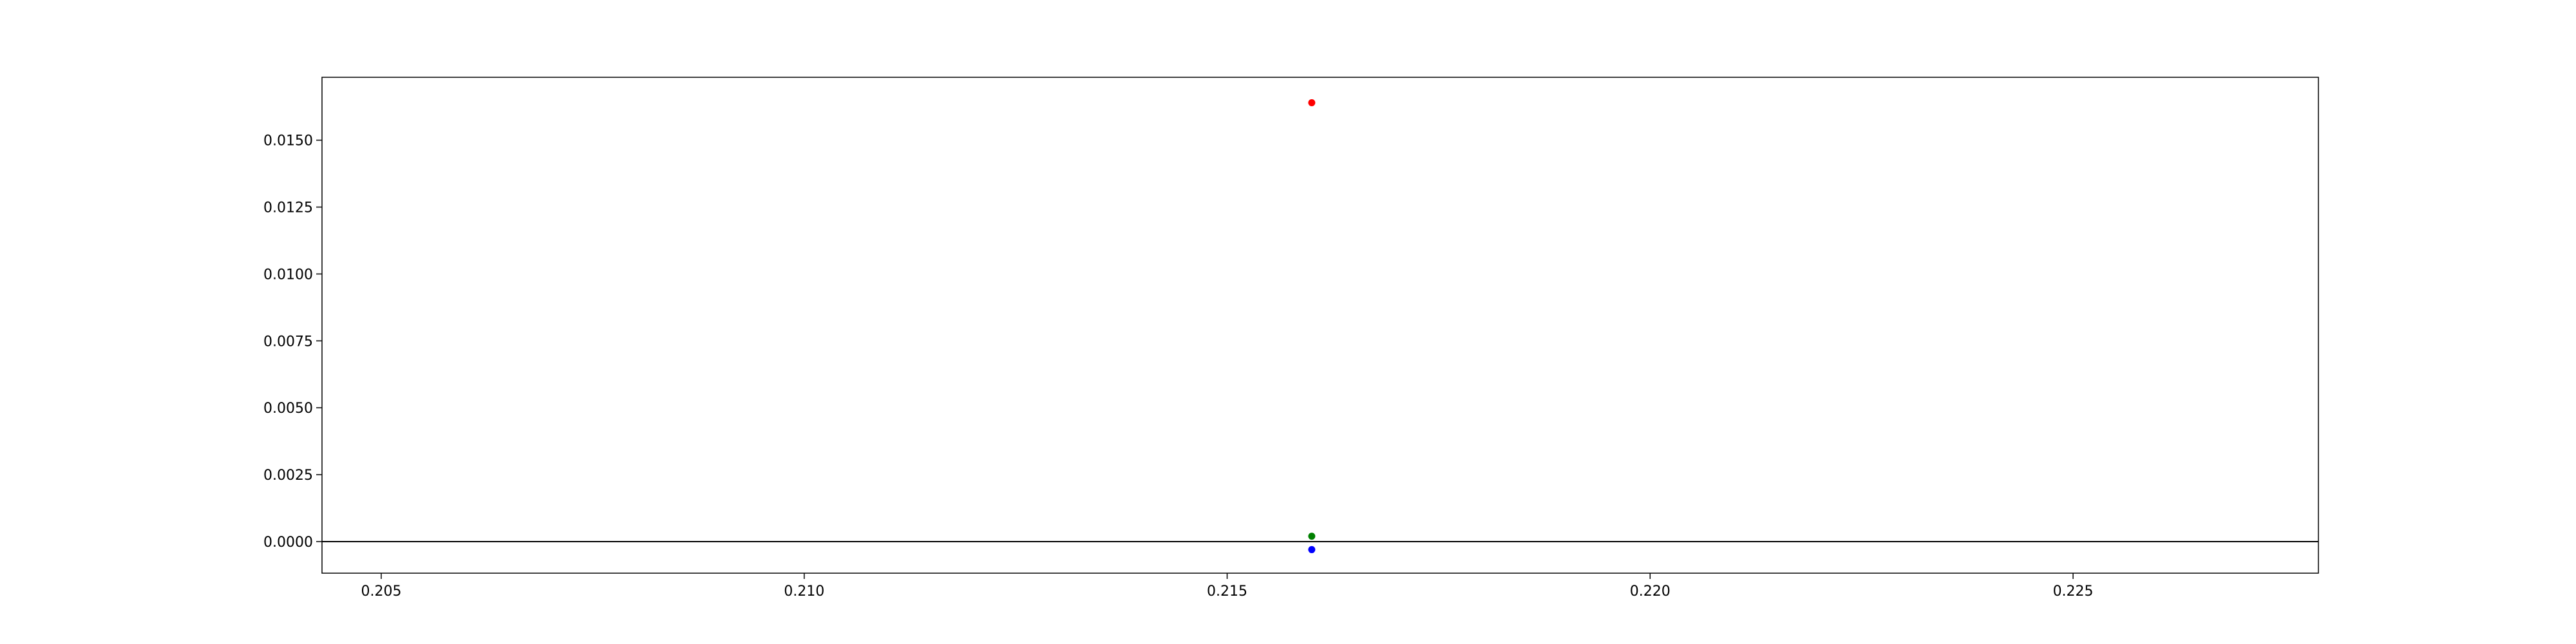  What do you see at coordinates (288, 275) in the screenshot?
I see `y-tick-label: 0.0100` at bounding box center [288, 275].